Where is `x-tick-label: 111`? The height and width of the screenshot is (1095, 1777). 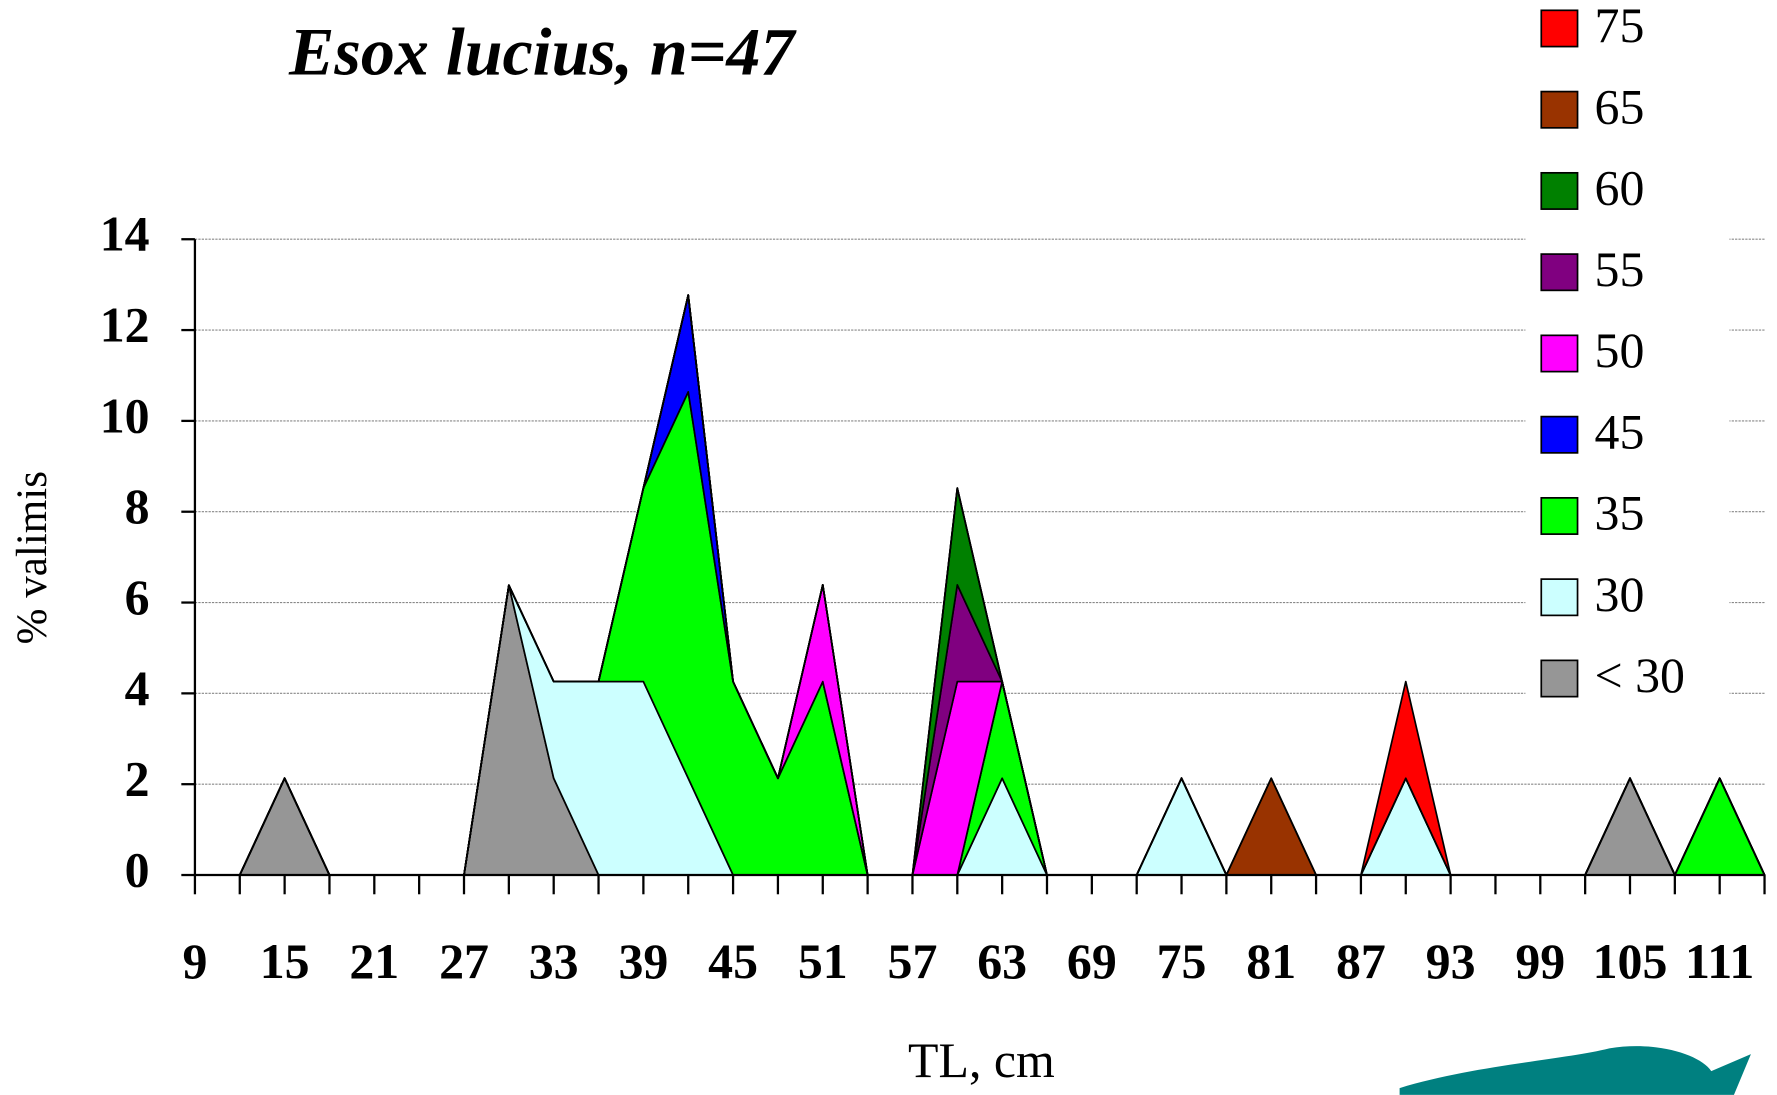
x-tick-label: 111 is located at coordinates (1719, 961).